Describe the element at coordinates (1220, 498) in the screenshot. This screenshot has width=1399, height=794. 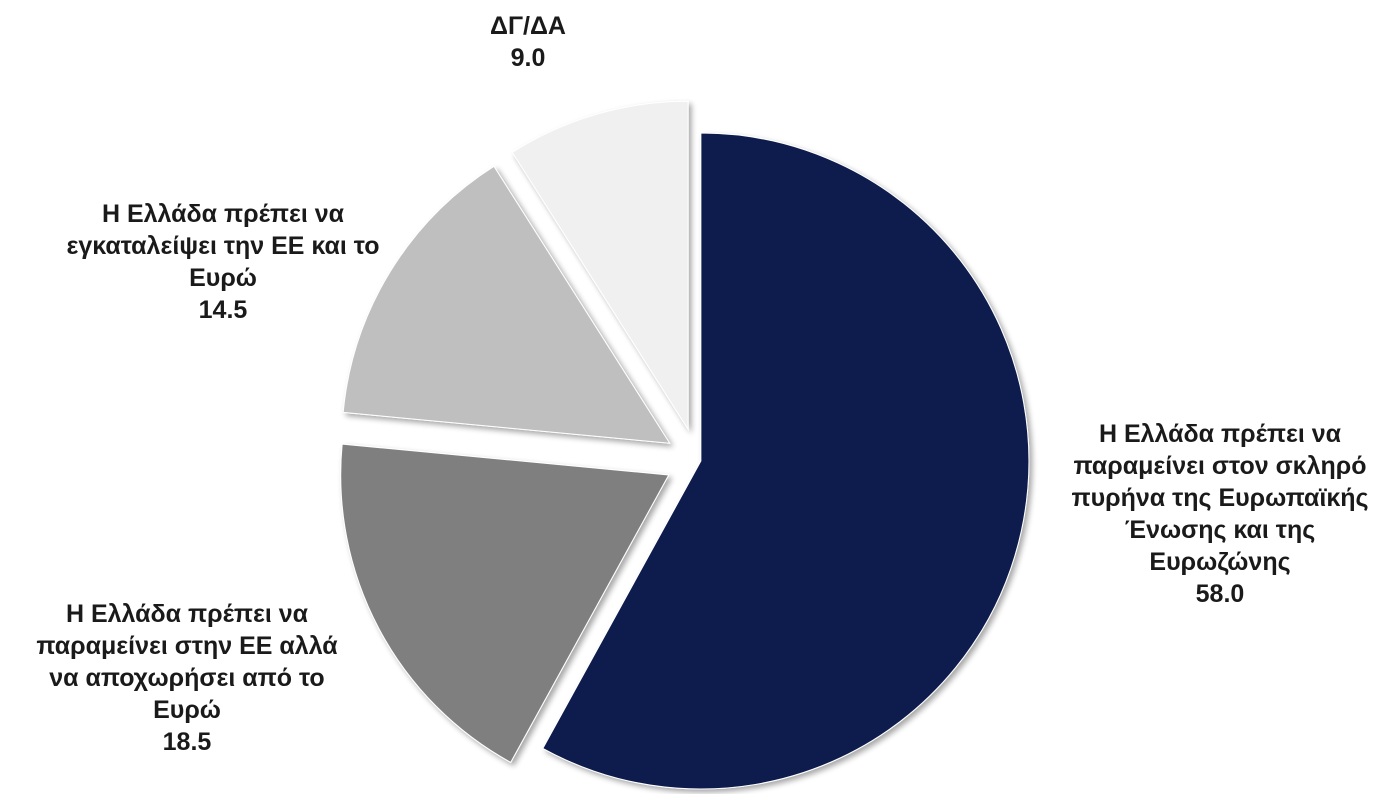
I see `slice-label-text-line: πυρήνα της Ευρωπαϊκής` at that location.